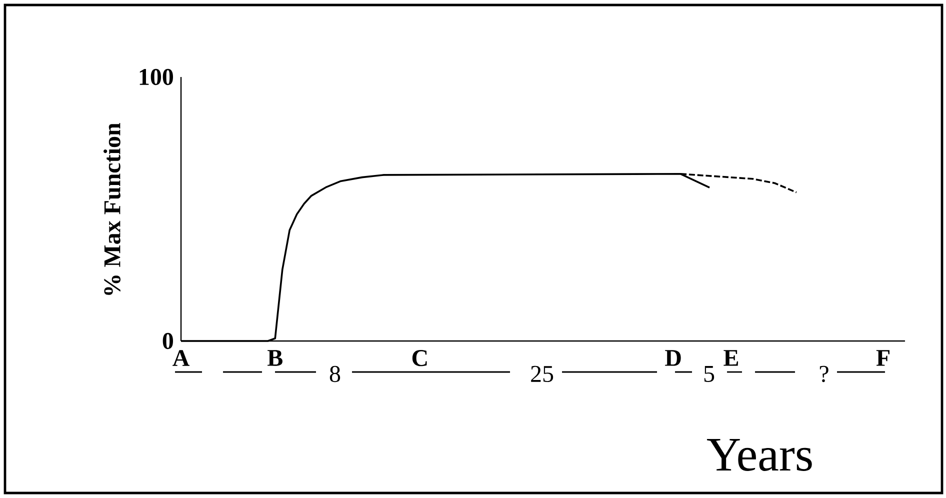 The image size is (946, 498). I want to click on x-tick-label: C, so click(419, 358).